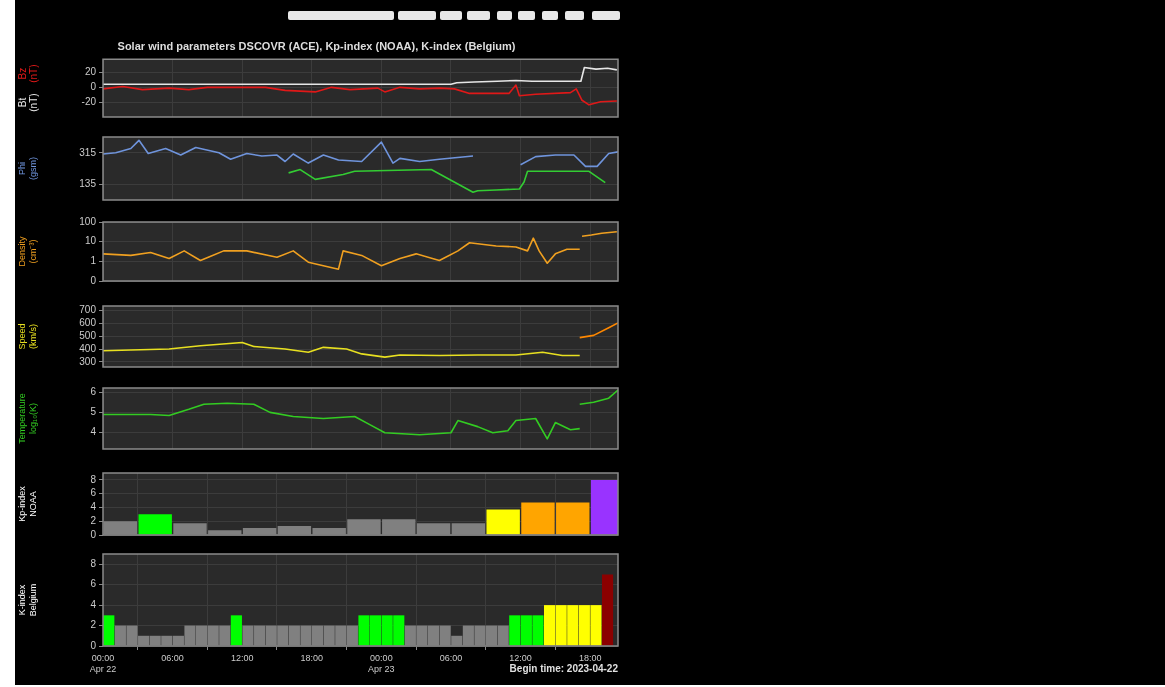 This screenshot has width=1165, height=687. What do you see at coordinates (381, 663) in the screenshot?
I see `x-tick-label: 00:00 Apr 23` at bounding box center [381, 663].